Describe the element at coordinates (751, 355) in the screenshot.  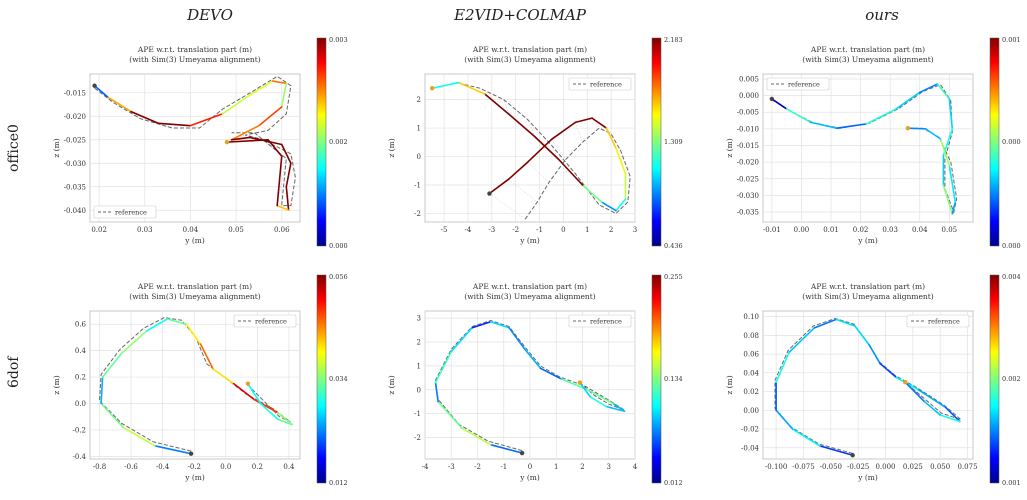
I see `y-tick-label: 0.06` at that location.